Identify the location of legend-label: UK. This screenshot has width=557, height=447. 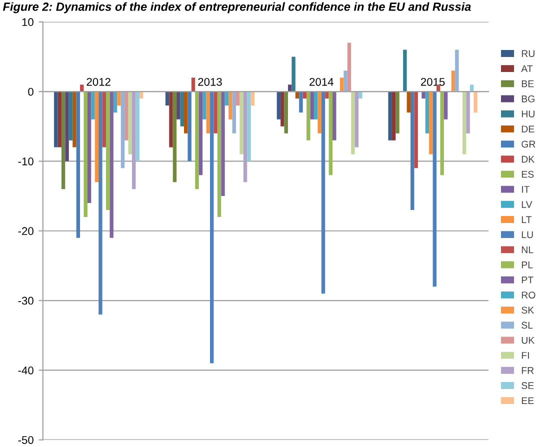
(528, 340).